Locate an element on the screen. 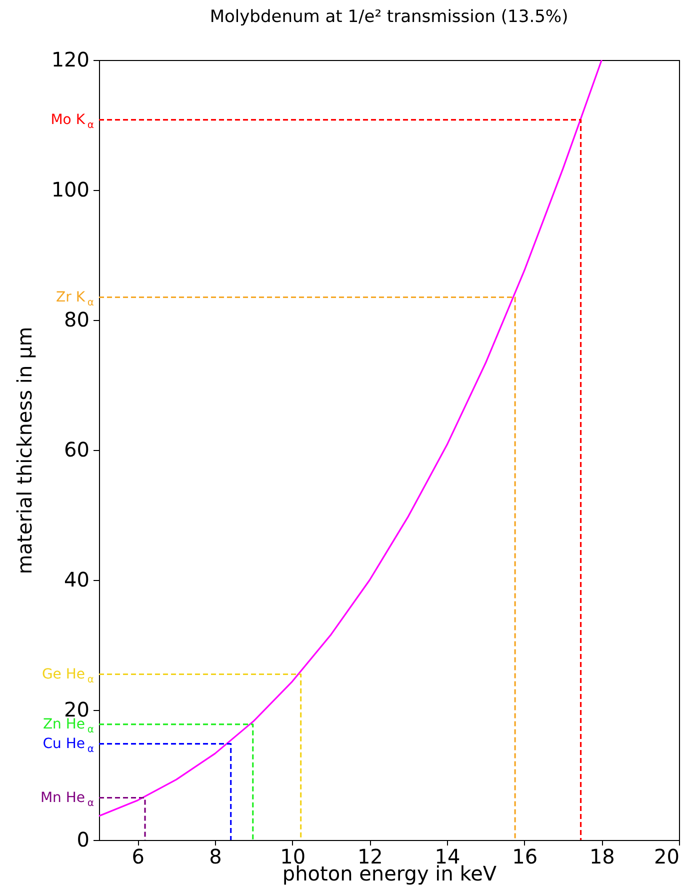 This screenshot has height=891, width=692. y-tick-label: 120 is located at coordinates (70, 60).